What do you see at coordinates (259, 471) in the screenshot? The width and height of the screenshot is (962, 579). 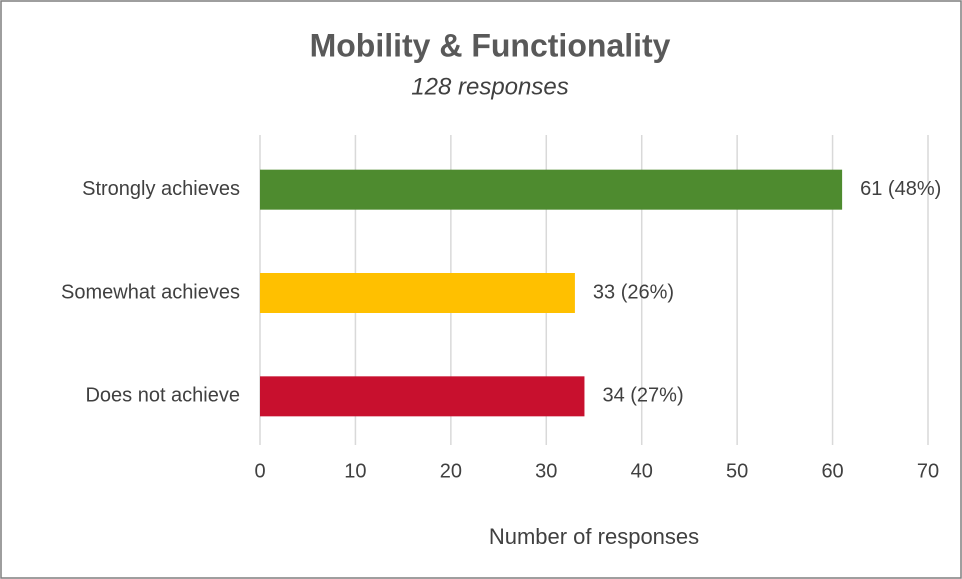 I see `x-tick-label: 0` at bounding box center [259, 471].